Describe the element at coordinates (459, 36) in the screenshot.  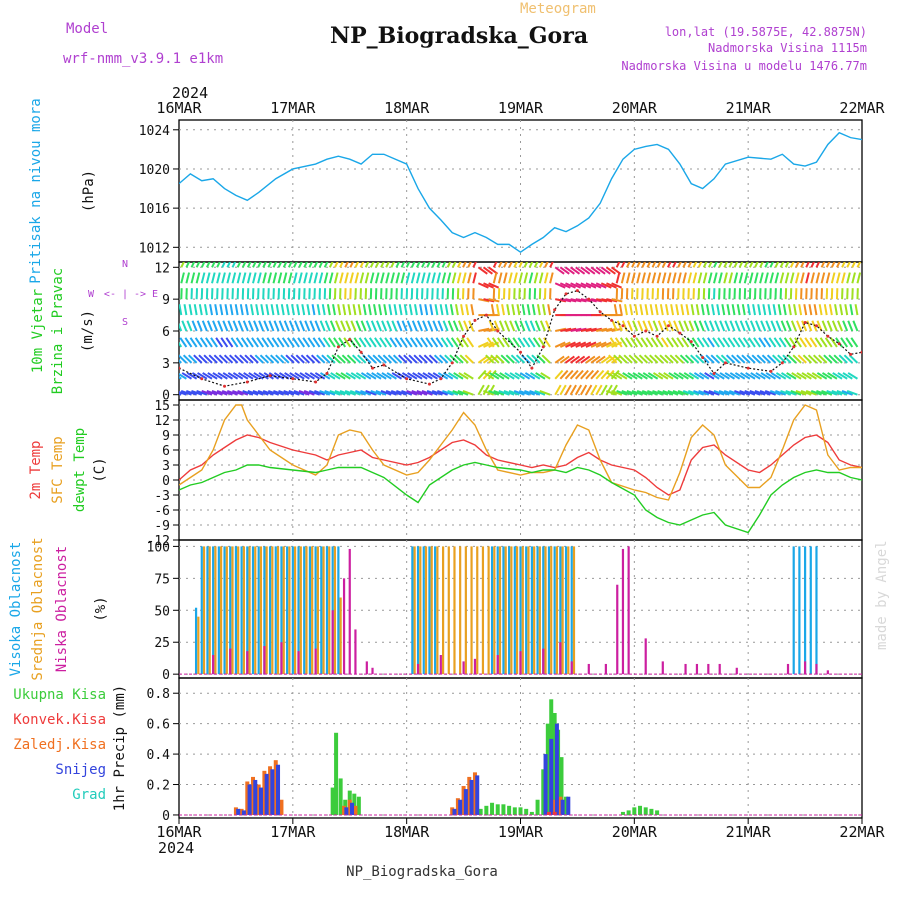
I see `station-title: NP_Biogradska_Gora` at that location.